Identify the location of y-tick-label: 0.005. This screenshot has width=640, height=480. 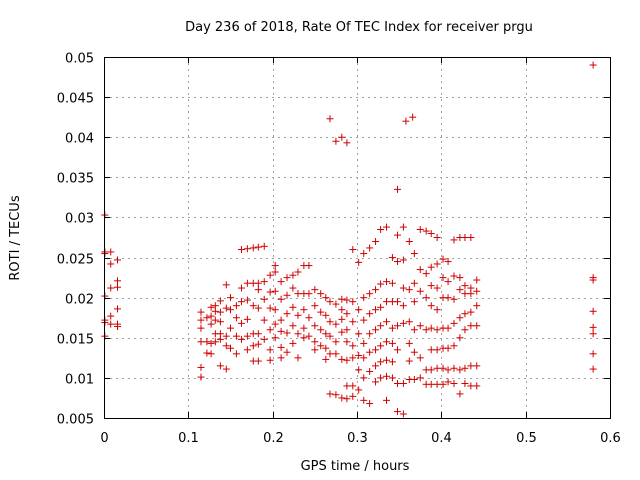
(75, 420).